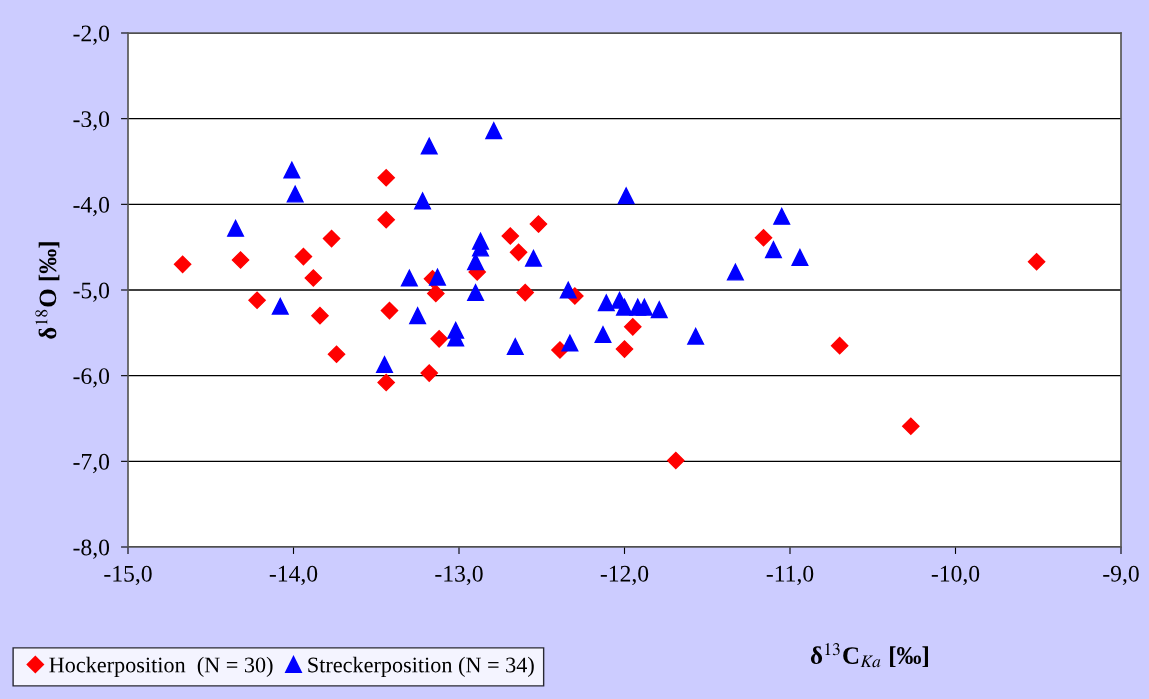  Describe the element at coordinates (91, 378) in the screenshot. I see `y-tick-label: -6,0` at that location.